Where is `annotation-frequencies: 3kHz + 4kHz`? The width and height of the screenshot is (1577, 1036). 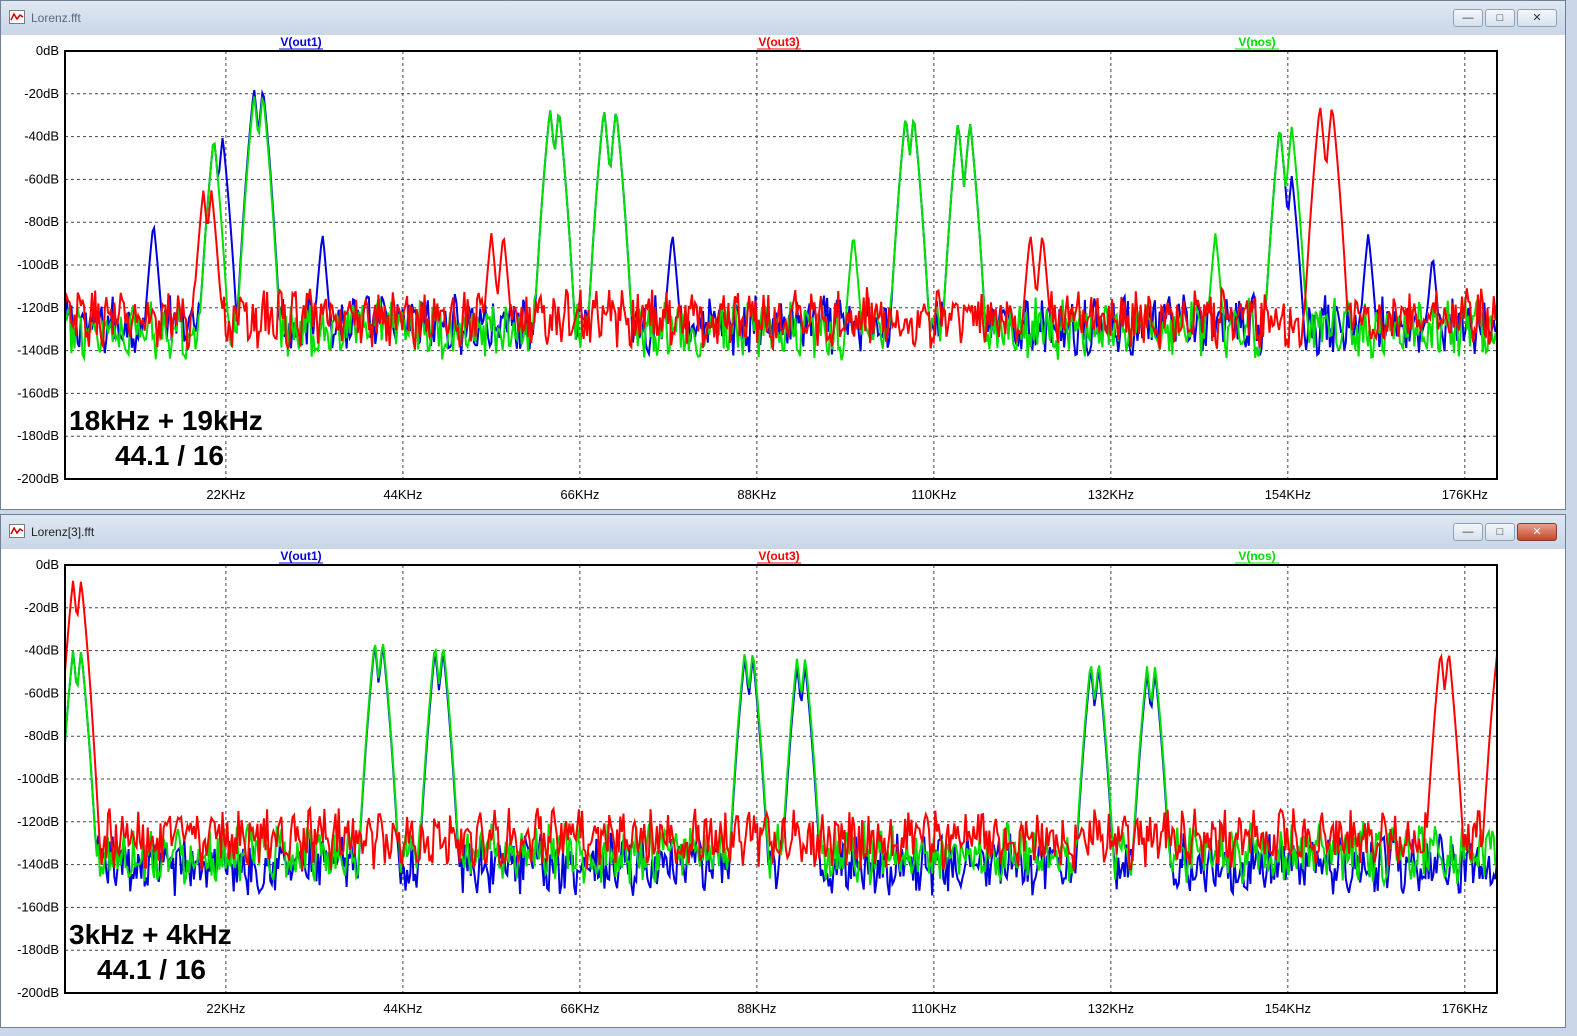 annotation-frequencies: 3kHz + 4kHz is located at coordinates (150, 934).